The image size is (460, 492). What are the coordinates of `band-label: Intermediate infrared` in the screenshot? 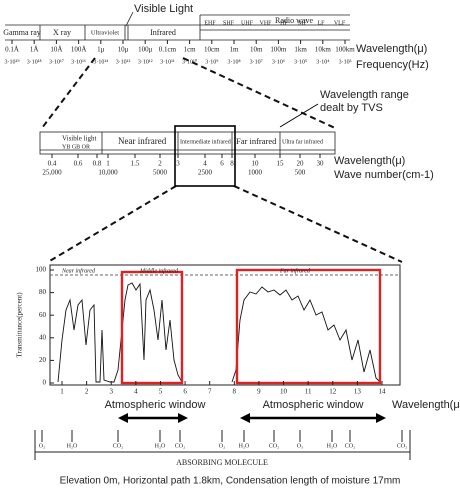 It's located at (205, 141).